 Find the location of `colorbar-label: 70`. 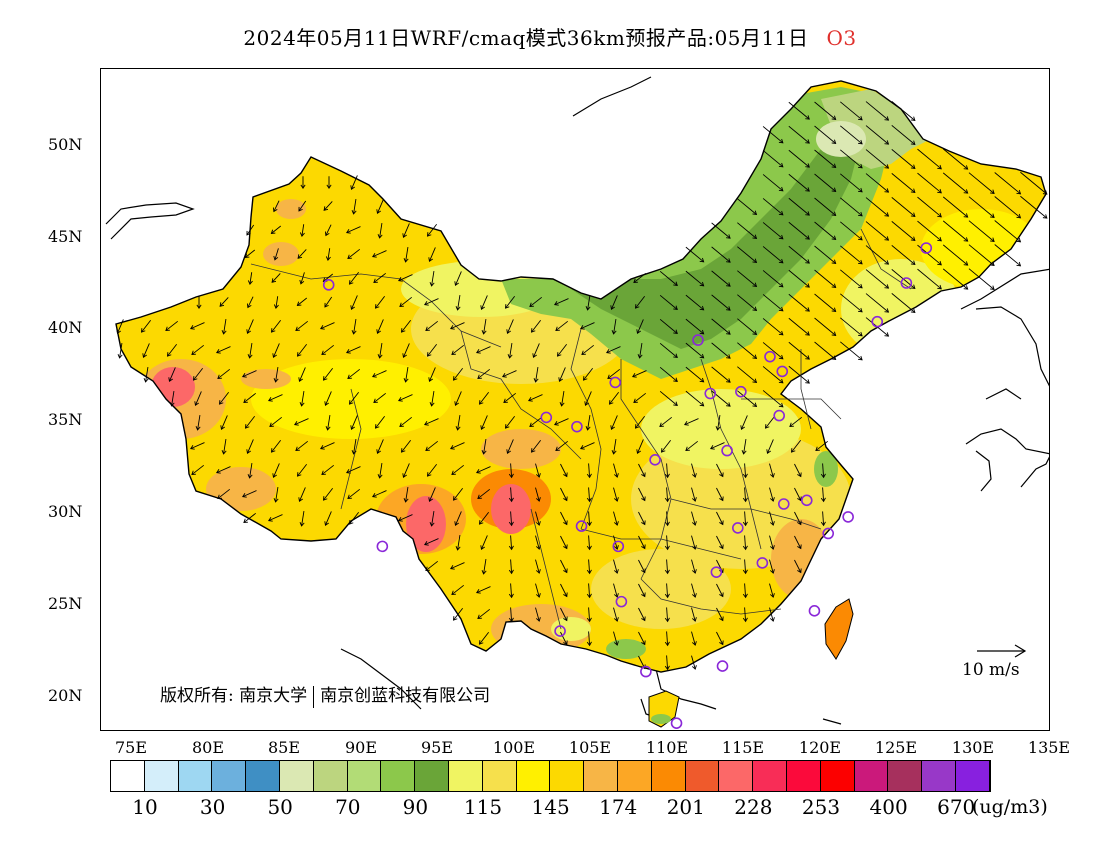

colorbar-label: 70 is located at coordinates (348, 807).